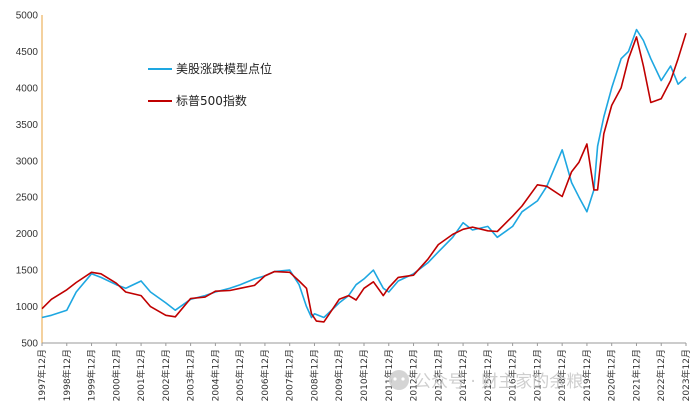  I want to click on legend: 美股涨跌模型点位 标普500指数, so click(210, 84).